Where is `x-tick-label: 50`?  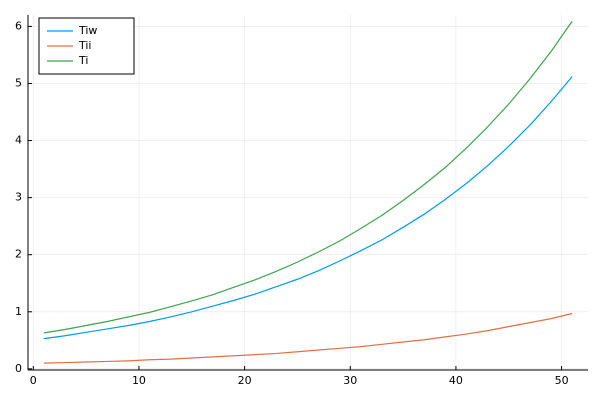
x-tick-label: 50 is located at coordinates (562, 380).